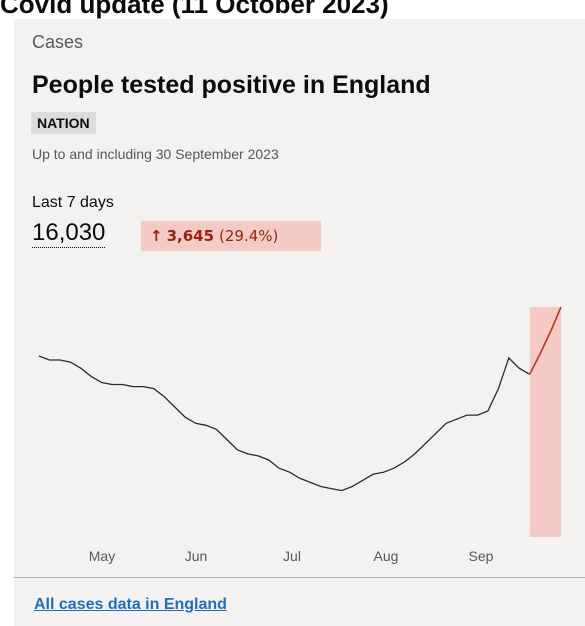 The image size is (585, 626). I want to click on change-badge: ↑ 3,645 (29.4%), so click(231, 236).